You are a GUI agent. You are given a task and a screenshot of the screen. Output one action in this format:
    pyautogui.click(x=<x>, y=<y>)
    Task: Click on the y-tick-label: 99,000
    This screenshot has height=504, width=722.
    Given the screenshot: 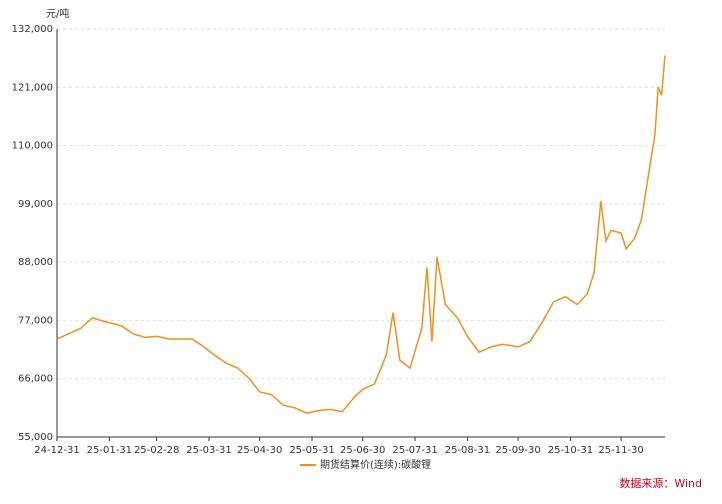 What is the action you would take?
    pyautogui.click(x=35, y=204)
    